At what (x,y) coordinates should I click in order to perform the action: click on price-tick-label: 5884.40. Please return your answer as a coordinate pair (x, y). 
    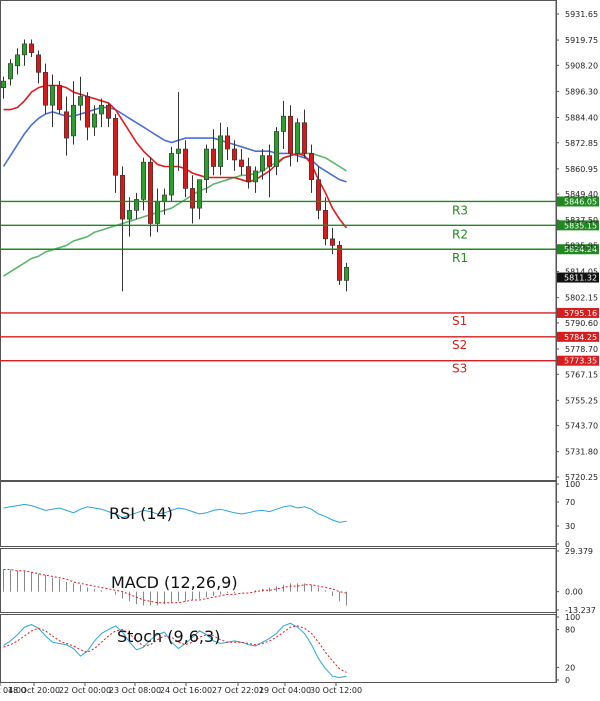
    Looking at the image, I should click on (581, 117).